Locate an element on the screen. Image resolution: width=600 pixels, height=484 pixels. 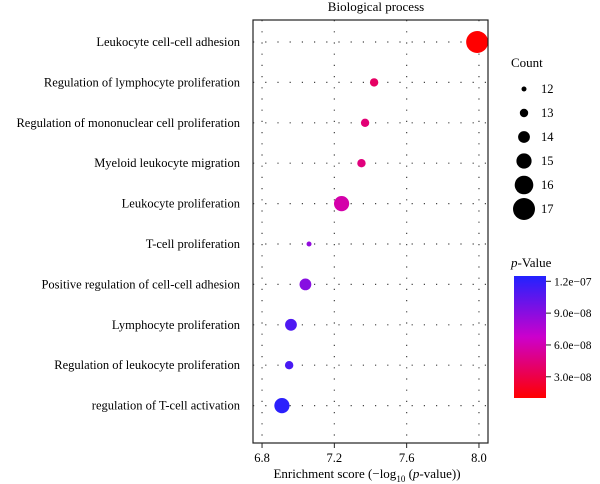
x-tick-label: 6.8 is located at coordinates (262, 458).